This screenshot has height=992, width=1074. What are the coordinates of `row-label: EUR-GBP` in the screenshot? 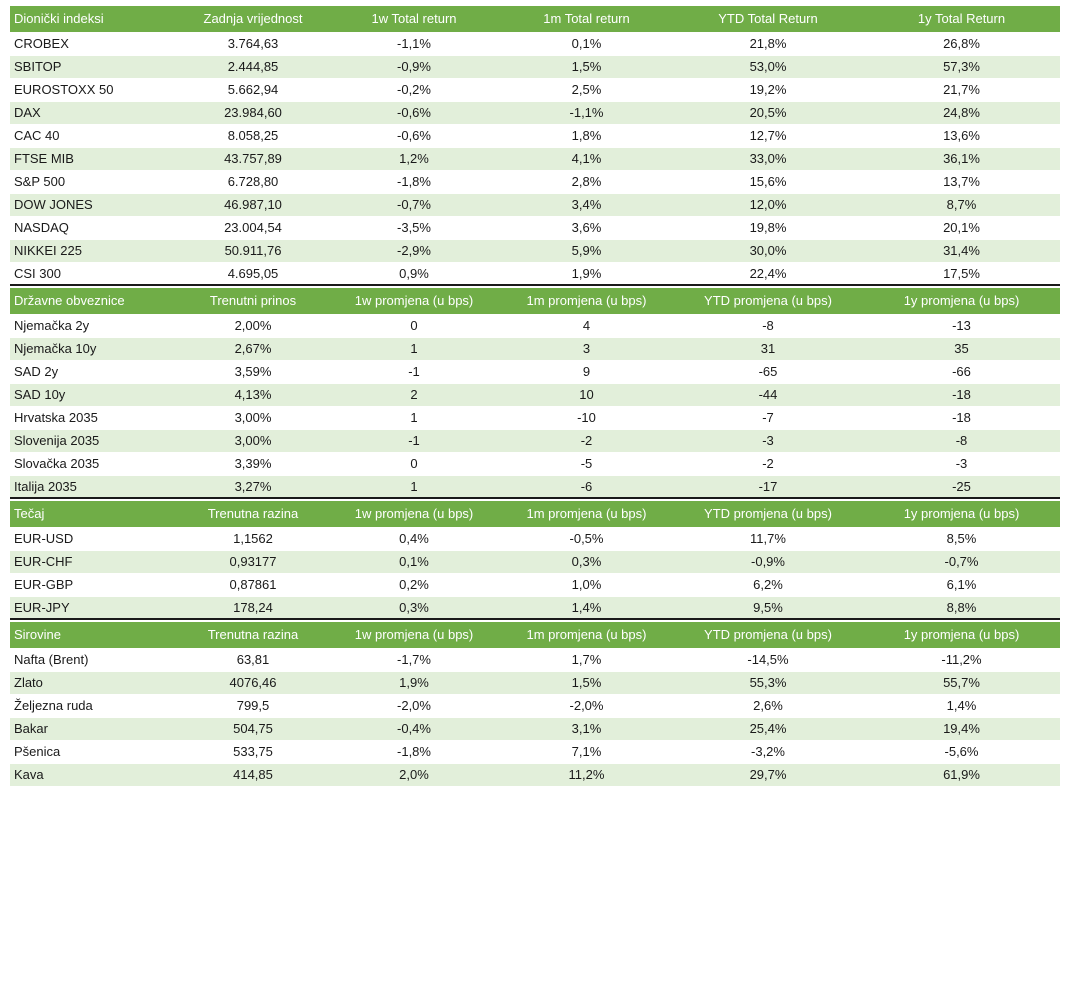 It's located at (94, 585).